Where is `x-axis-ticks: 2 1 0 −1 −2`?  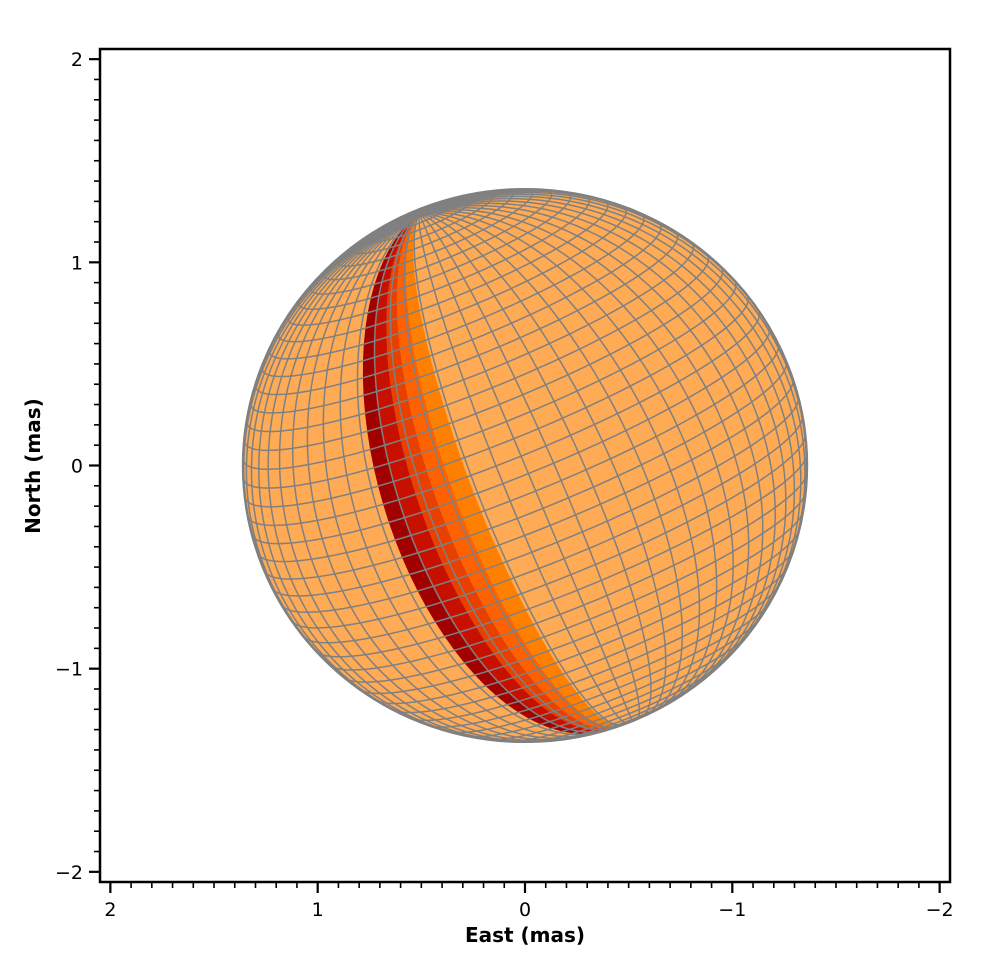
x-axis-ticks: 2 1 0 −1 −2 is located at coordinates (529, 901).